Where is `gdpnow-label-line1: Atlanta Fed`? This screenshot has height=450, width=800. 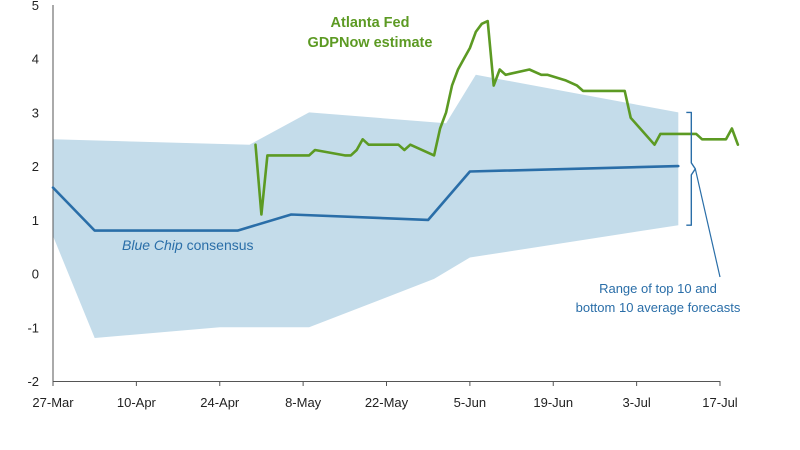
gdpnow-label-line1: Atlanta Fed is located at coordinates (370, 23).